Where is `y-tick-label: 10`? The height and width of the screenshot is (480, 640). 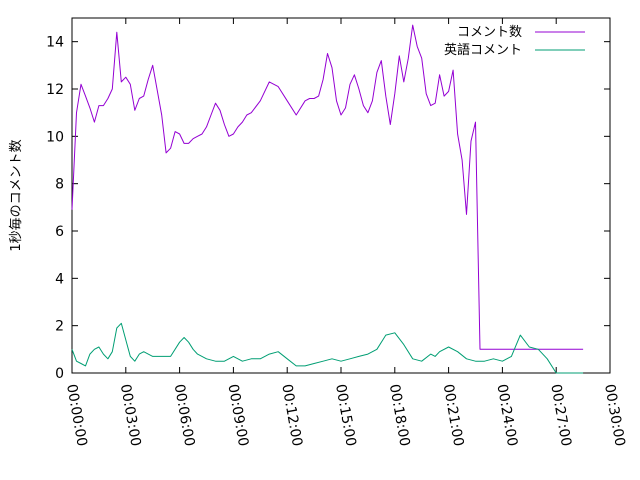
y-tick-label: 10 is located at coordinates (55, 137).